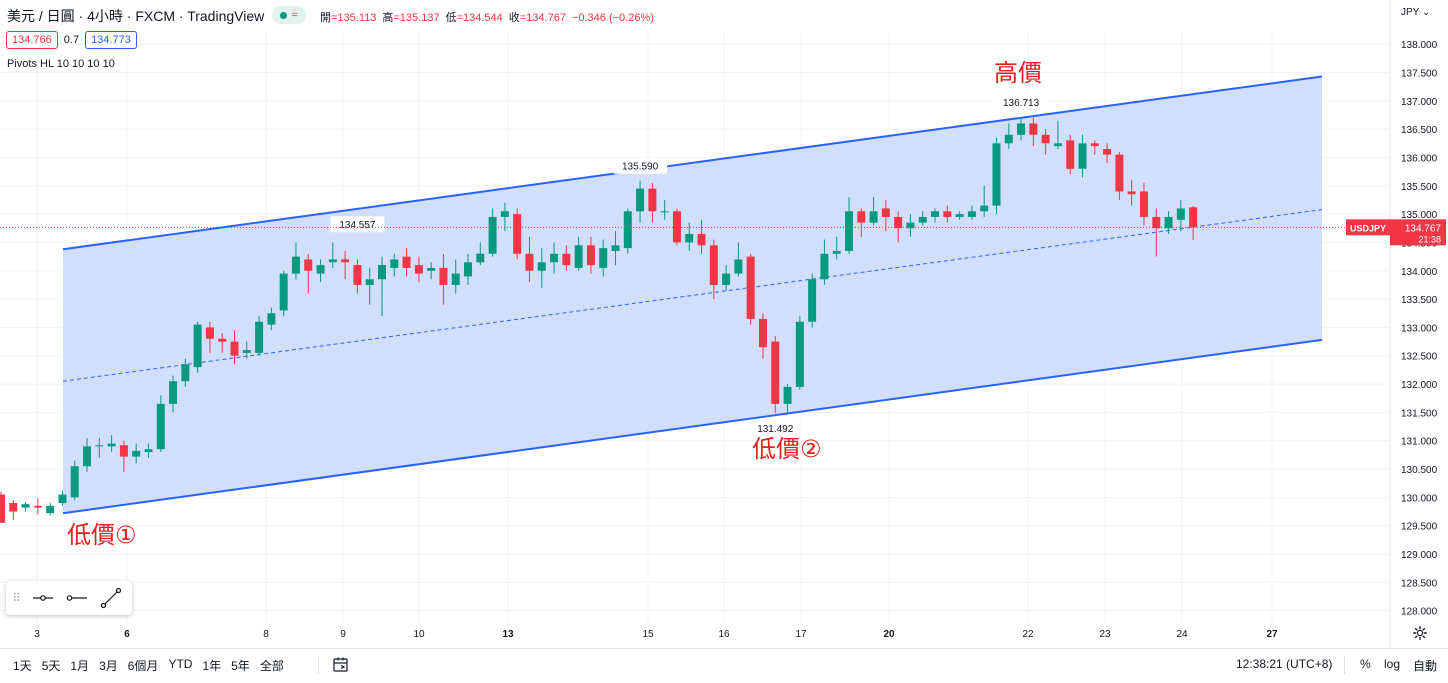 This screenshot has width=1448, height=683. What do you see at coordinates (479, 18) in the screenshot?
I see `ohlc-value: =134.544` at bounding box center [479, 18].